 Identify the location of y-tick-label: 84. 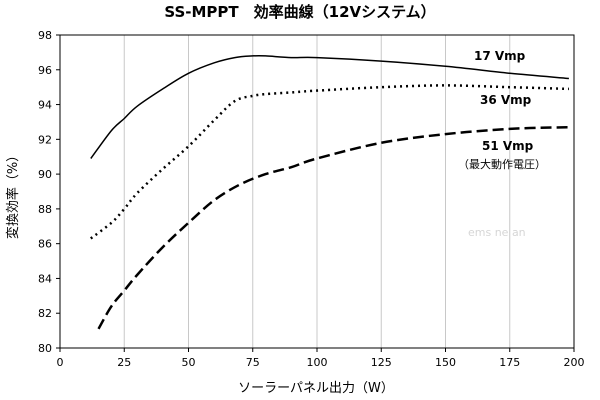
(45, 278).